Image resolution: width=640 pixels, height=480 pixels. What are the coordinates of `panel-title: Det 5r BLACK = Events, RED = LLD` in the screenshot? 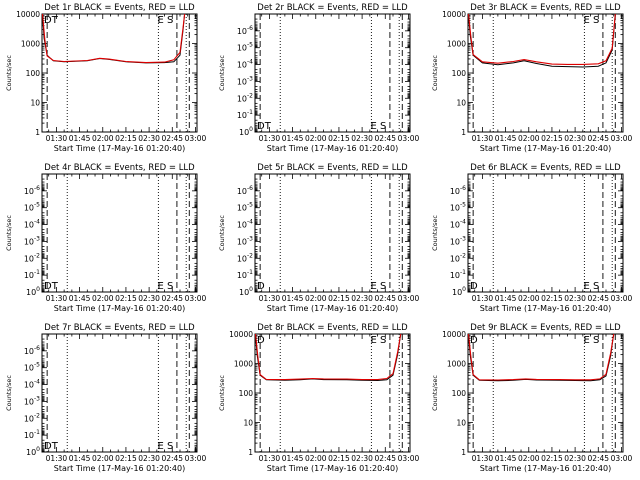 It's located at (332, 168).